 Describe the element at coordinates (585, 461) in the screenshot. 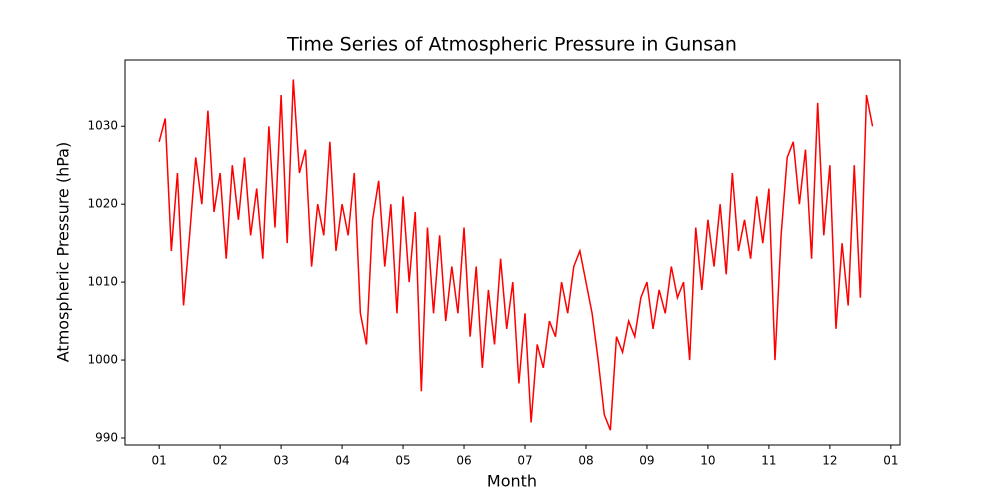

I see `x-tick-label: 08` at that location.